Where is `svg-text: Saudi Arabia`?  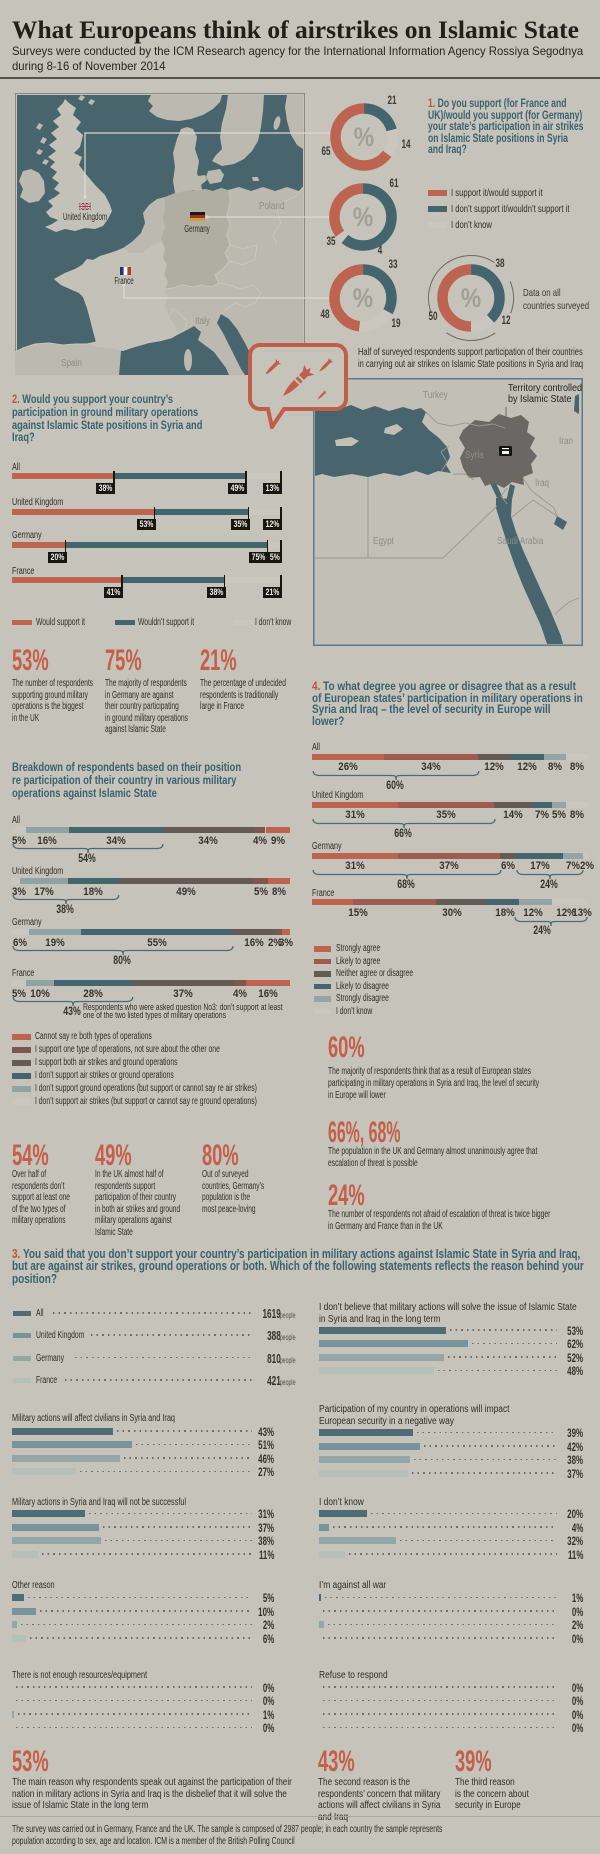 svg-text: Saudi Arabia is located at coordinates (520, 540).